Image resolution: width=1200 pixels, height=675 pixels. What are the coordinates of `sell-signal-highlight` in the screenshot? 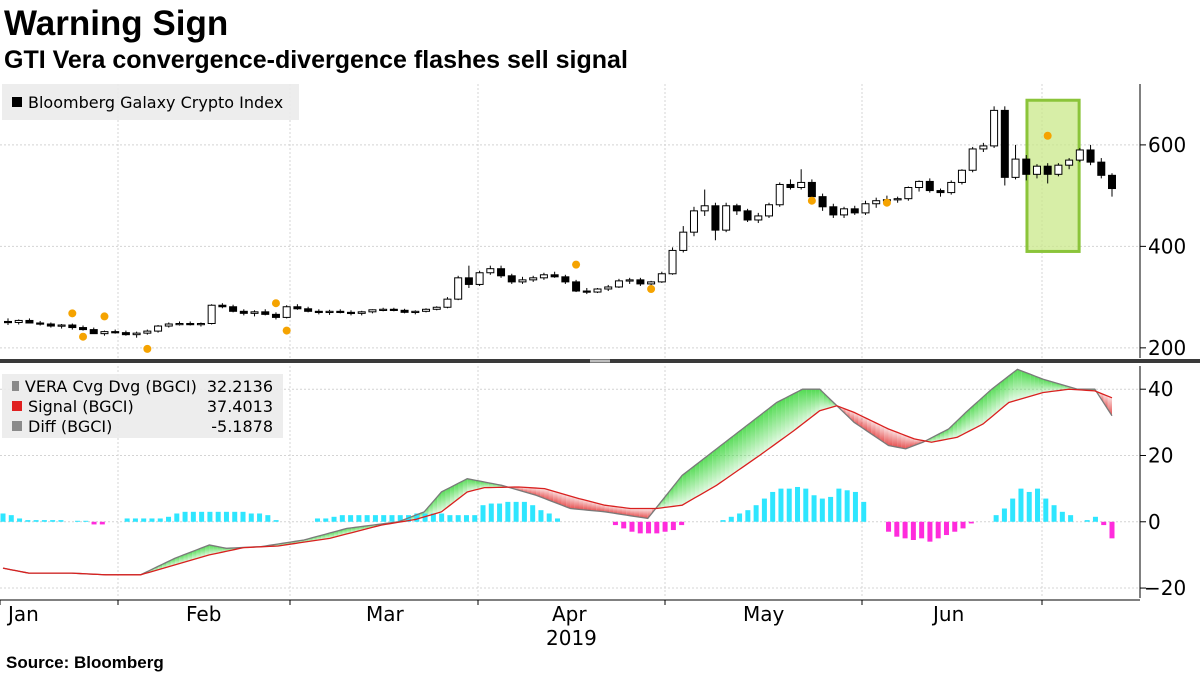 It's located at (1053, 175).